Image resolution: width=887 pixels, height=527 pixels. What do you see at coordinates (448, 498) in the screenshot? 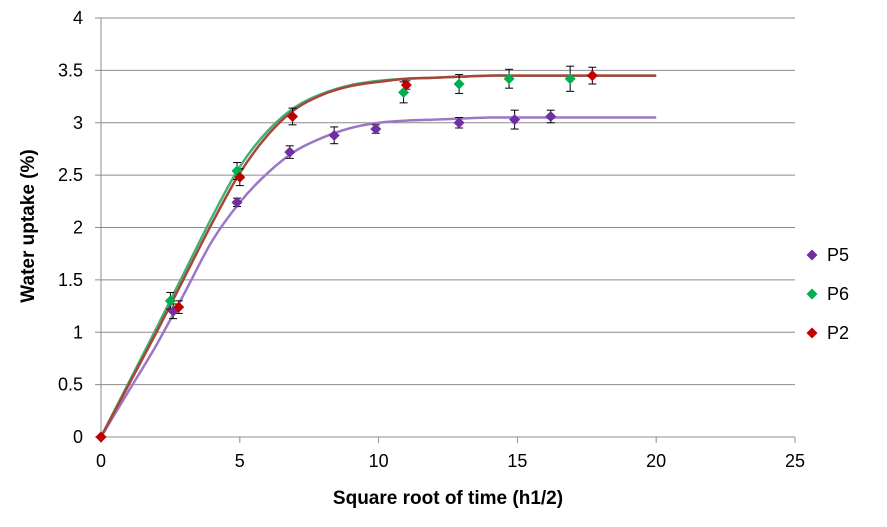
I see `x-axis-title: Square root of time (h1/2)` at bounding box center [448, 498].